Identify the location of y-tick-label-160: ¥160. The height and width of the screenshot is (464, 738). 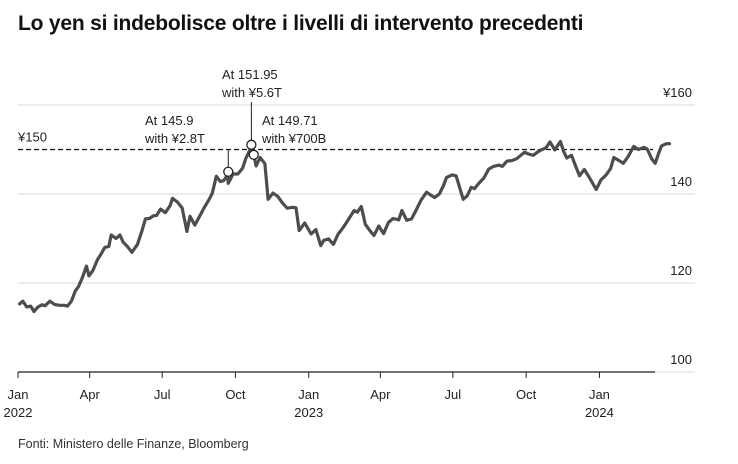
(677, 92).